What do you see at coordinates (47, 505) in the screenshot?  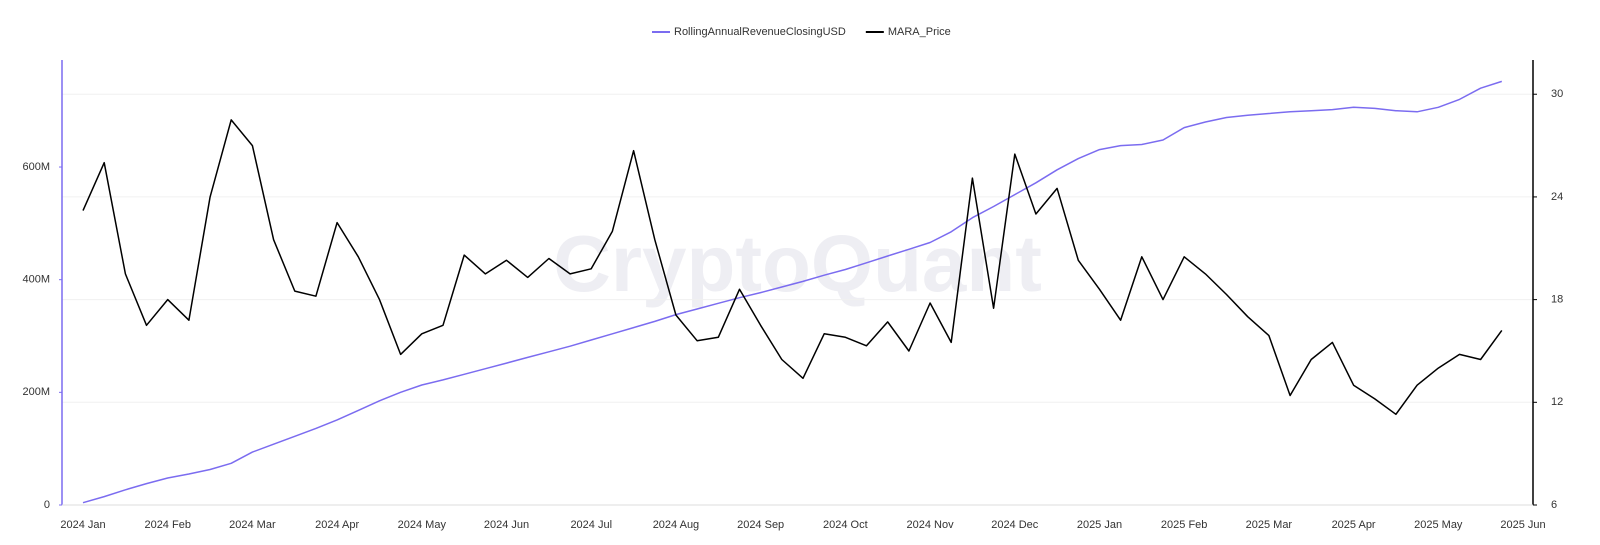 I see `y-tick-label: 0` at bounding box center [47, 505].